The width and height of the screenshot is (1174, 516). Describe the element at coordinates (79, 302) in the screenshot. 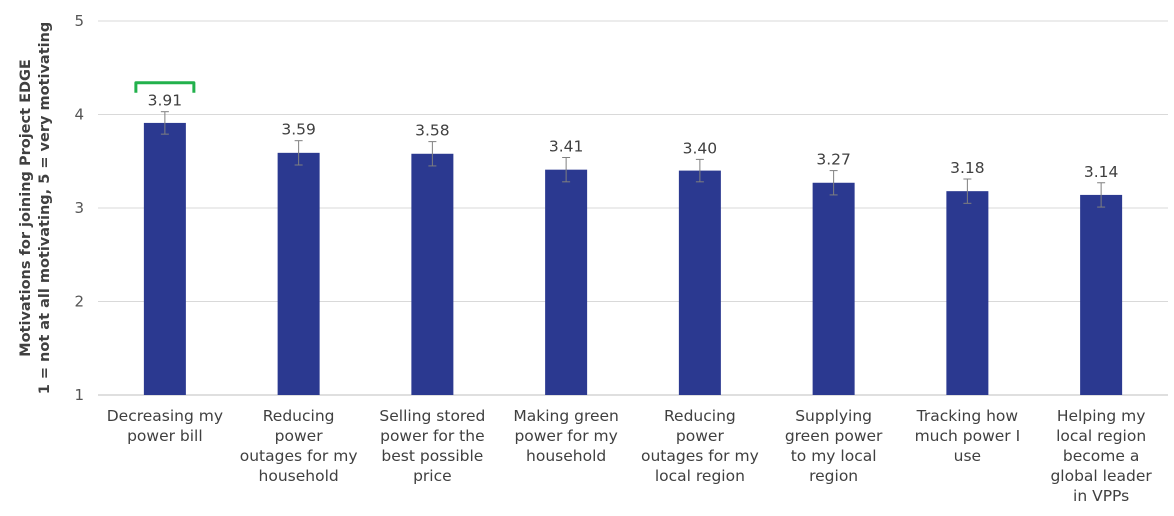

I see `y-tick-label: 2` at that location.